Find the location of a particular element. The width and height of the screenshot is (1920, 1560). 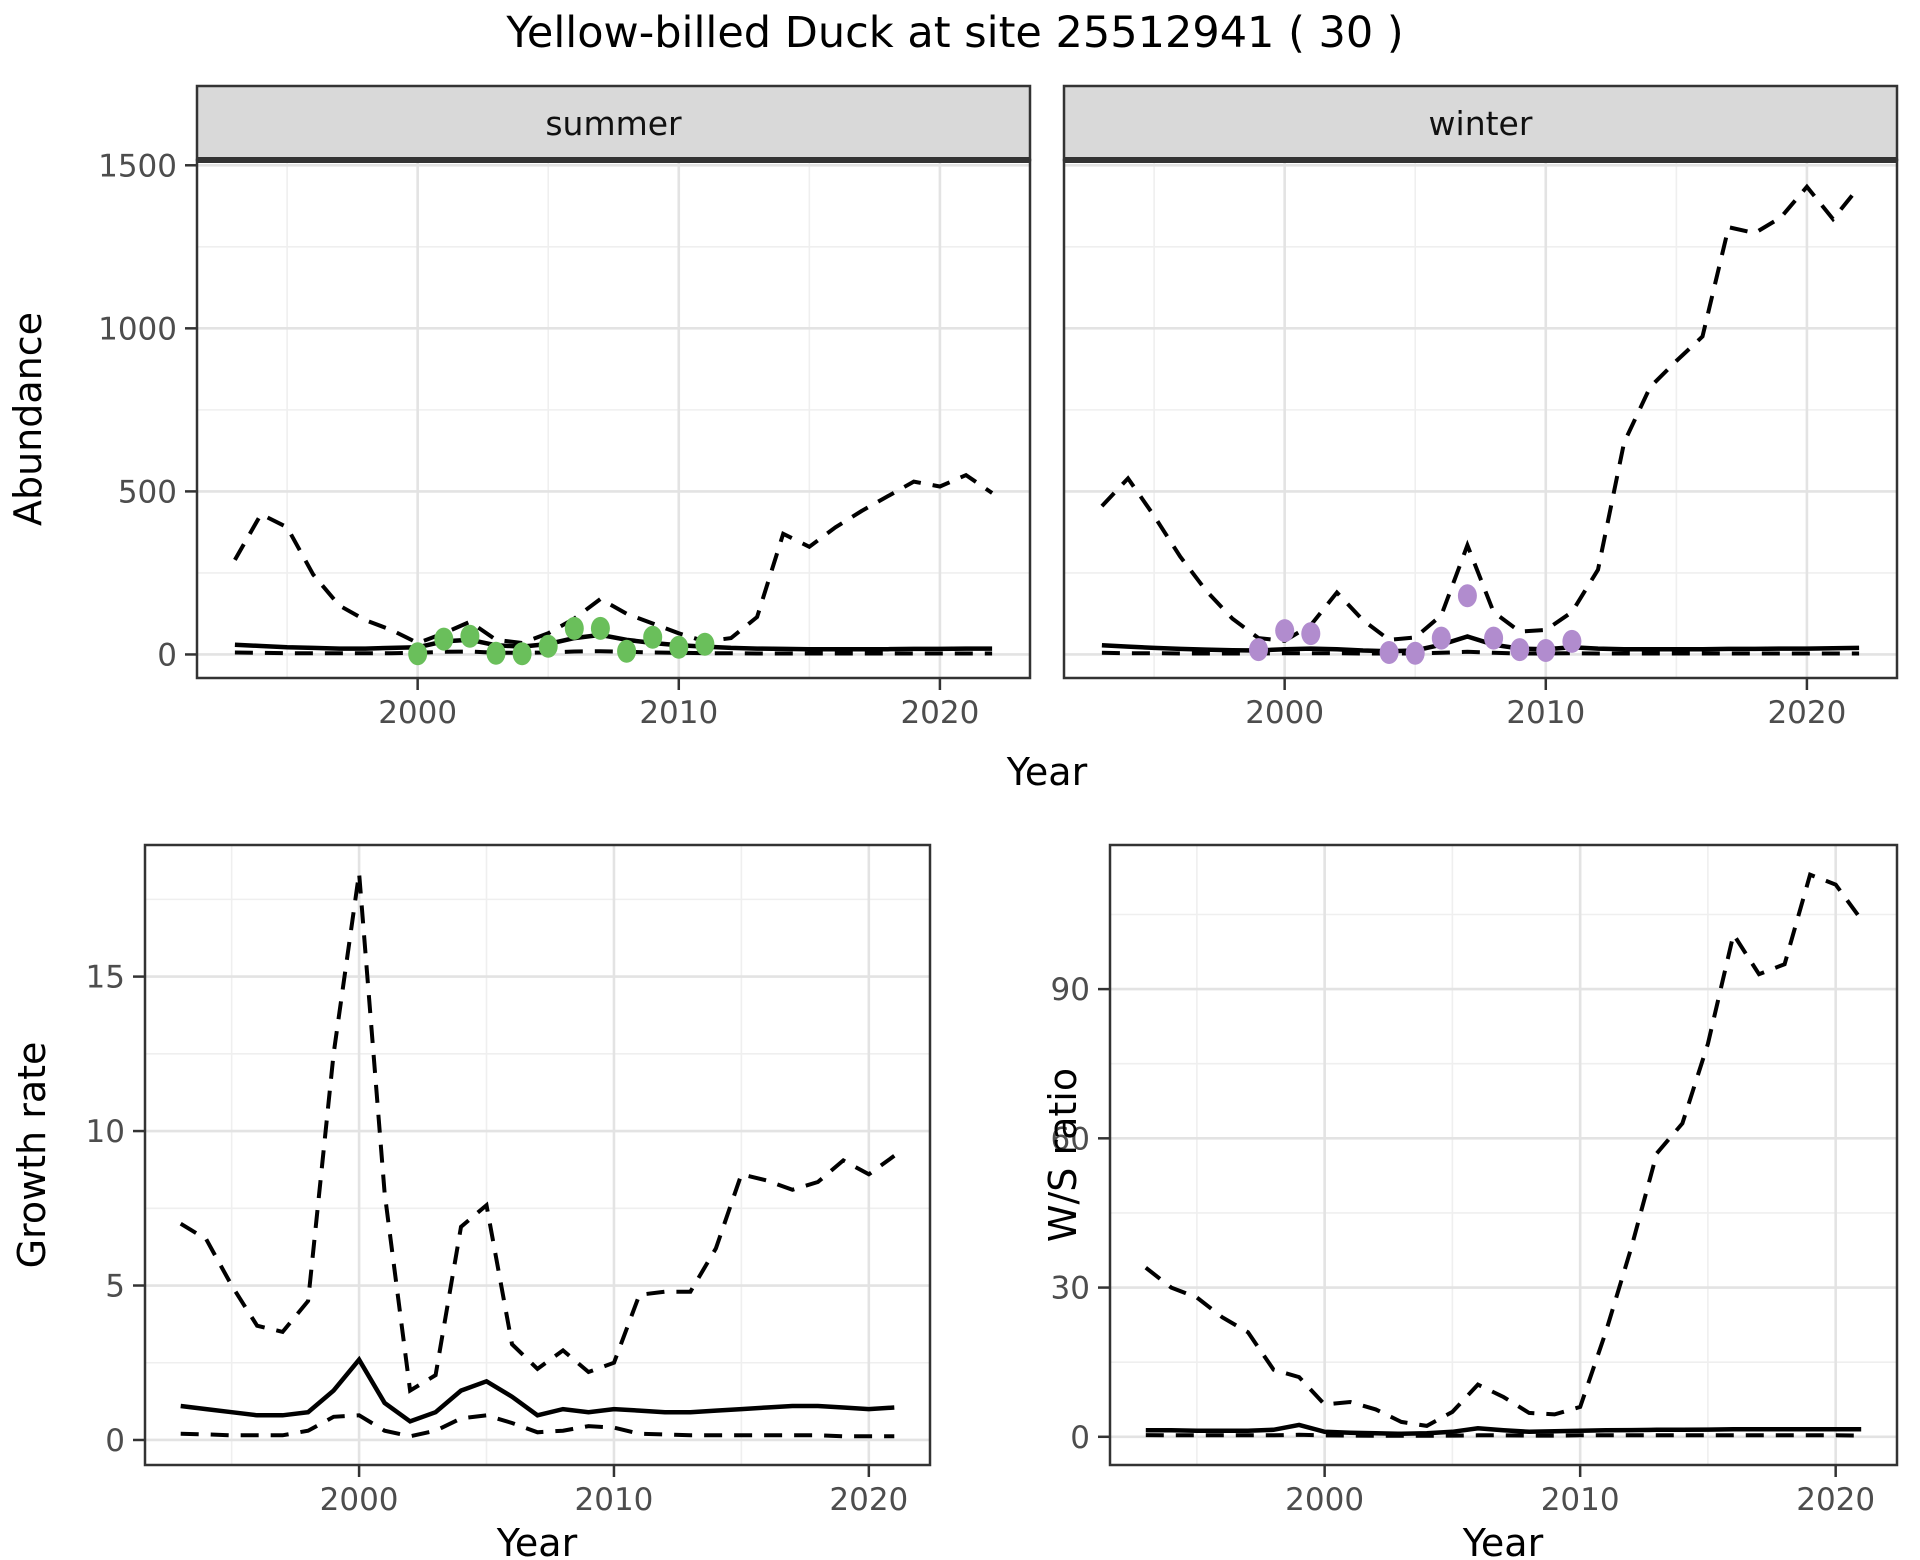

x-axis-title-year-top: Year is located at coordinates (1047, 772).